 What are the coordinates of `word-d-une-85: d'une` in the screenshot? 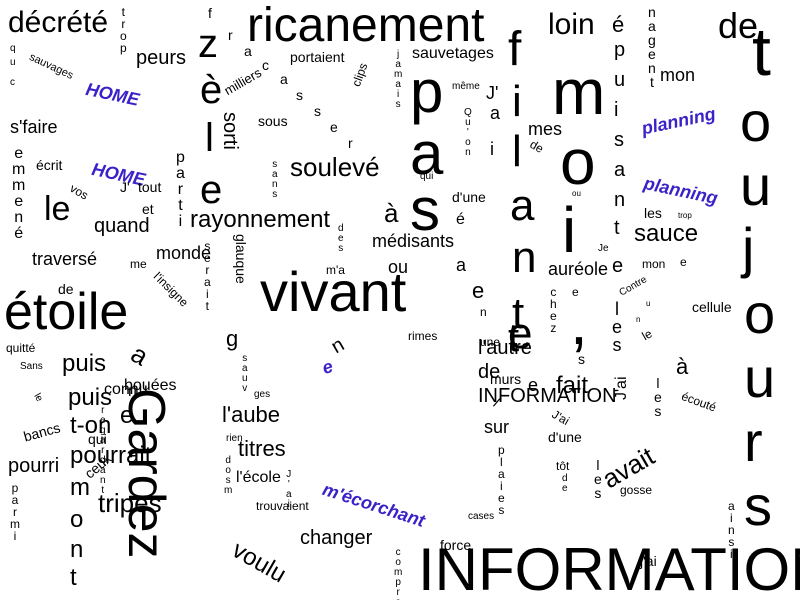 It's located at (469, 197).